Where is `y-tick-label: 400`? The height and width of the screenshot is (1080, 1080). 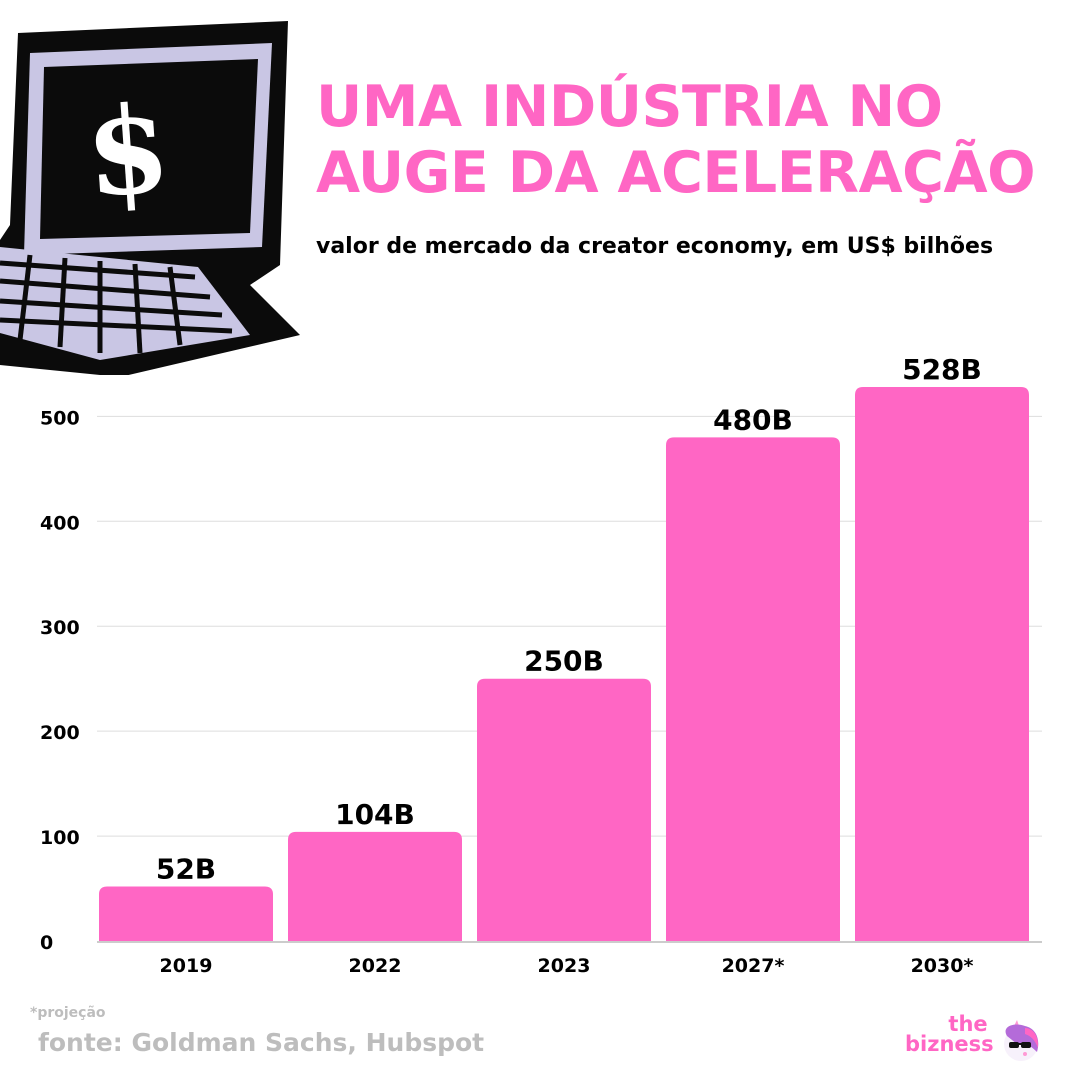 y-tick-label: 400 is located at coordinates (60, 523).